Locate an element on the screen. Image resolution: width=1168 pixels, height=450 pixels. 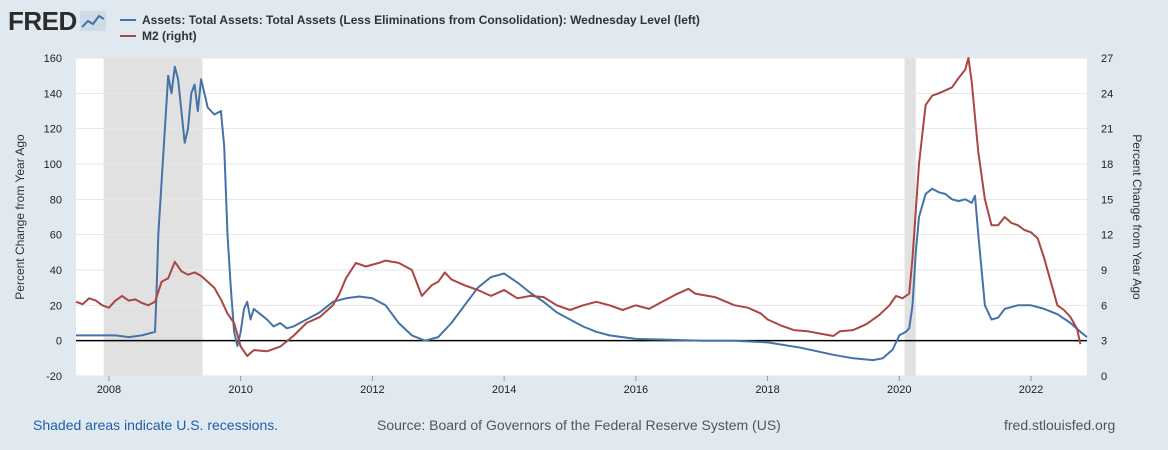
y-axis-left-title: Percent Change from Year Ago is located at coordinates (20, 217).